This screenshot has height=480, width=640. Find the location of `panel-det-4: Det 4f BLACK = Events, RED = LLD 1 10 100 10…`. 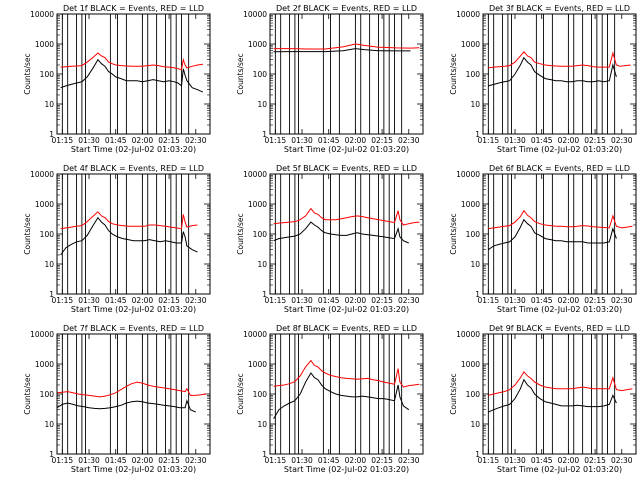

panel-det-4: Det 4f BLACK = Events, RED = LLD 1 10 100 10… is located at coordinates (117, 239).